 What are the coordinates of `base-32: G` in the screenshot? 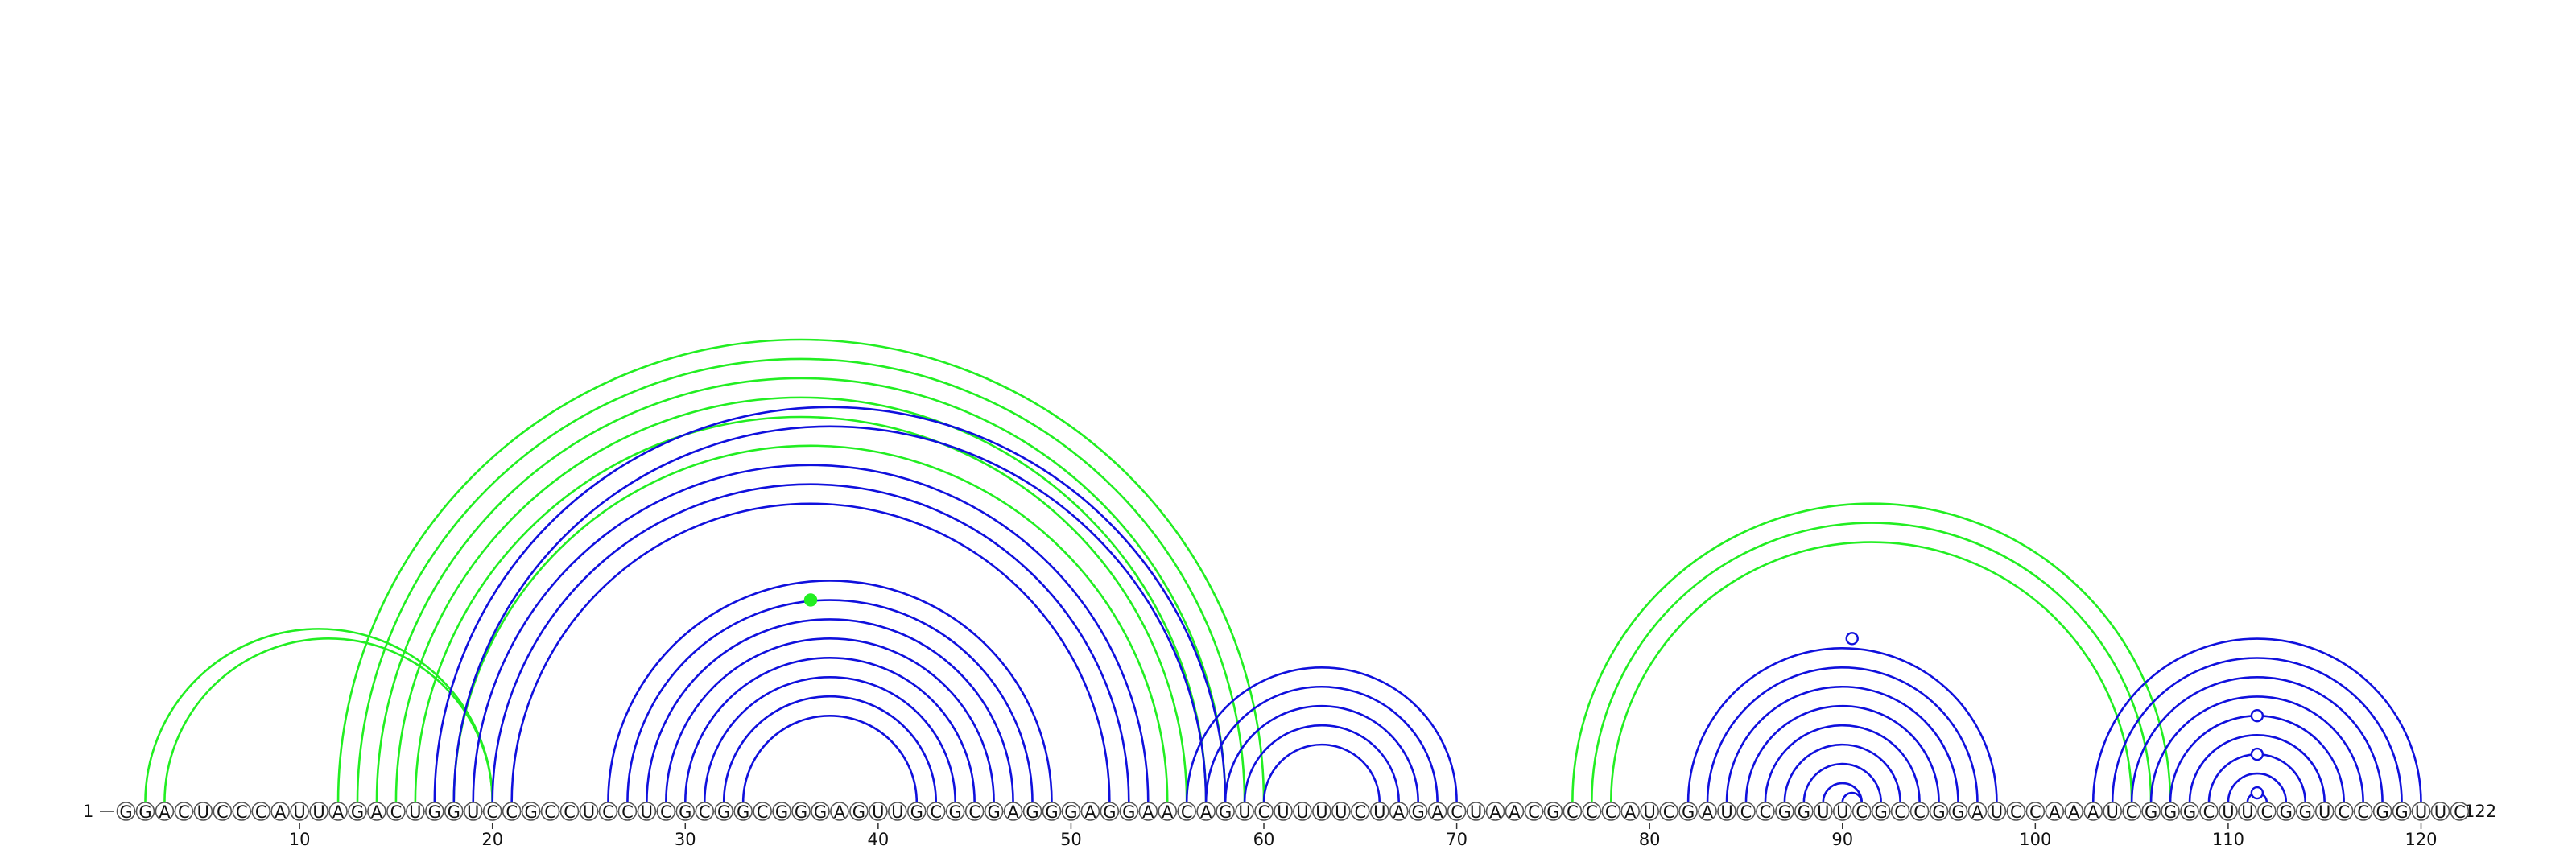 It's located at (723, 812).